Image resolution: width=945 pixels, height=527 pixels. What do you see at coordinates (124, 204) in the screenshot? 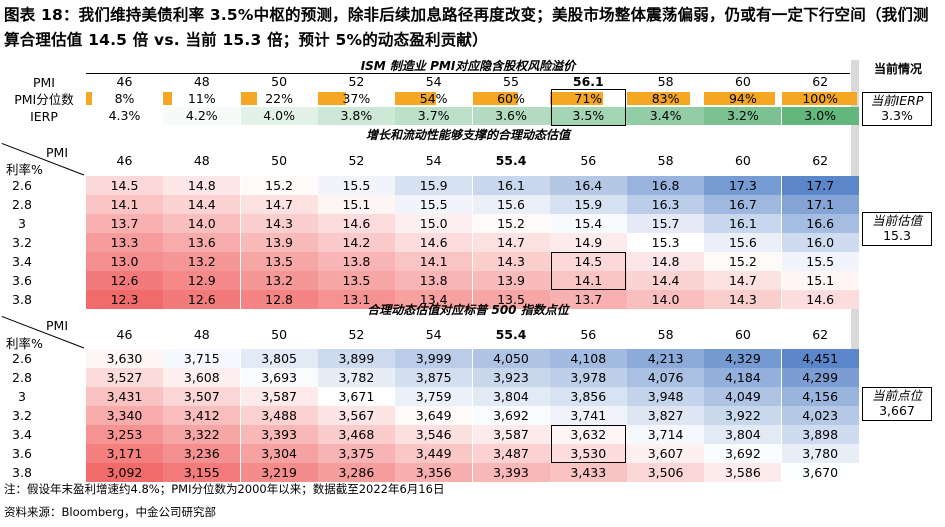
I see `heatmap-cell: 14.1` at bounding box center [124, 204].